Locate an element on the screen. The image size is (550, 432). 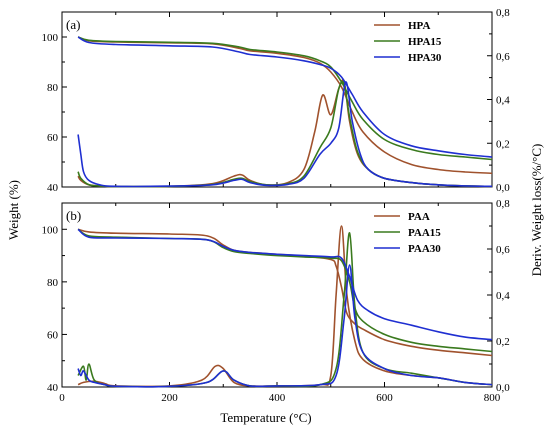
left-y-axis-label: Weight (%) is located at coordinates (13, 210).